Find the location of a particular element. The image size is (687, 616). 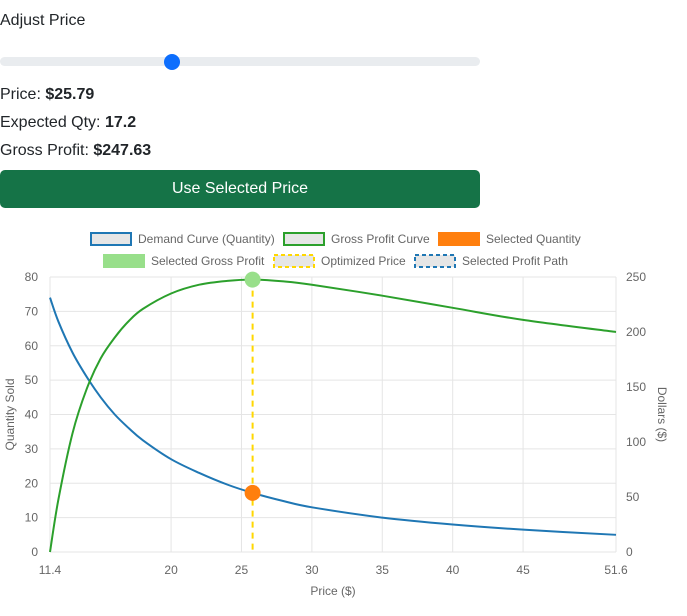

x-tick-label: 30 is located at coordinates (312, 570).